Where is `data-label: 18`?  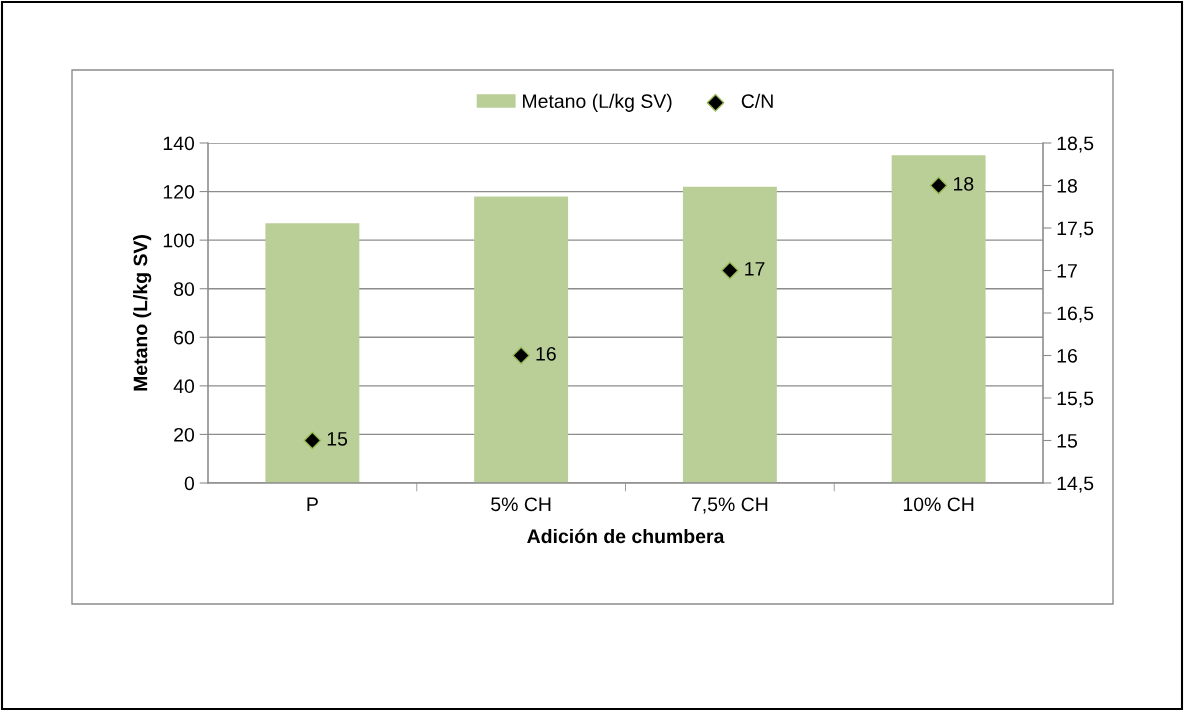
data-label: 18 is located at coordinates (964, 183).